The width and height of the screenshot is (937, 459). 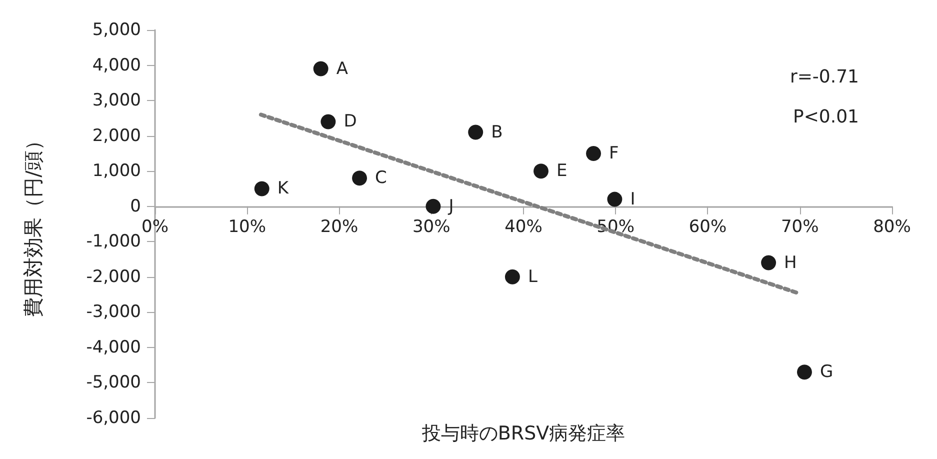 What do you see at coordinates (113, 347) in the screenshot?
I see `y-tick-label: -4,000` at bounding box center [113, 347].